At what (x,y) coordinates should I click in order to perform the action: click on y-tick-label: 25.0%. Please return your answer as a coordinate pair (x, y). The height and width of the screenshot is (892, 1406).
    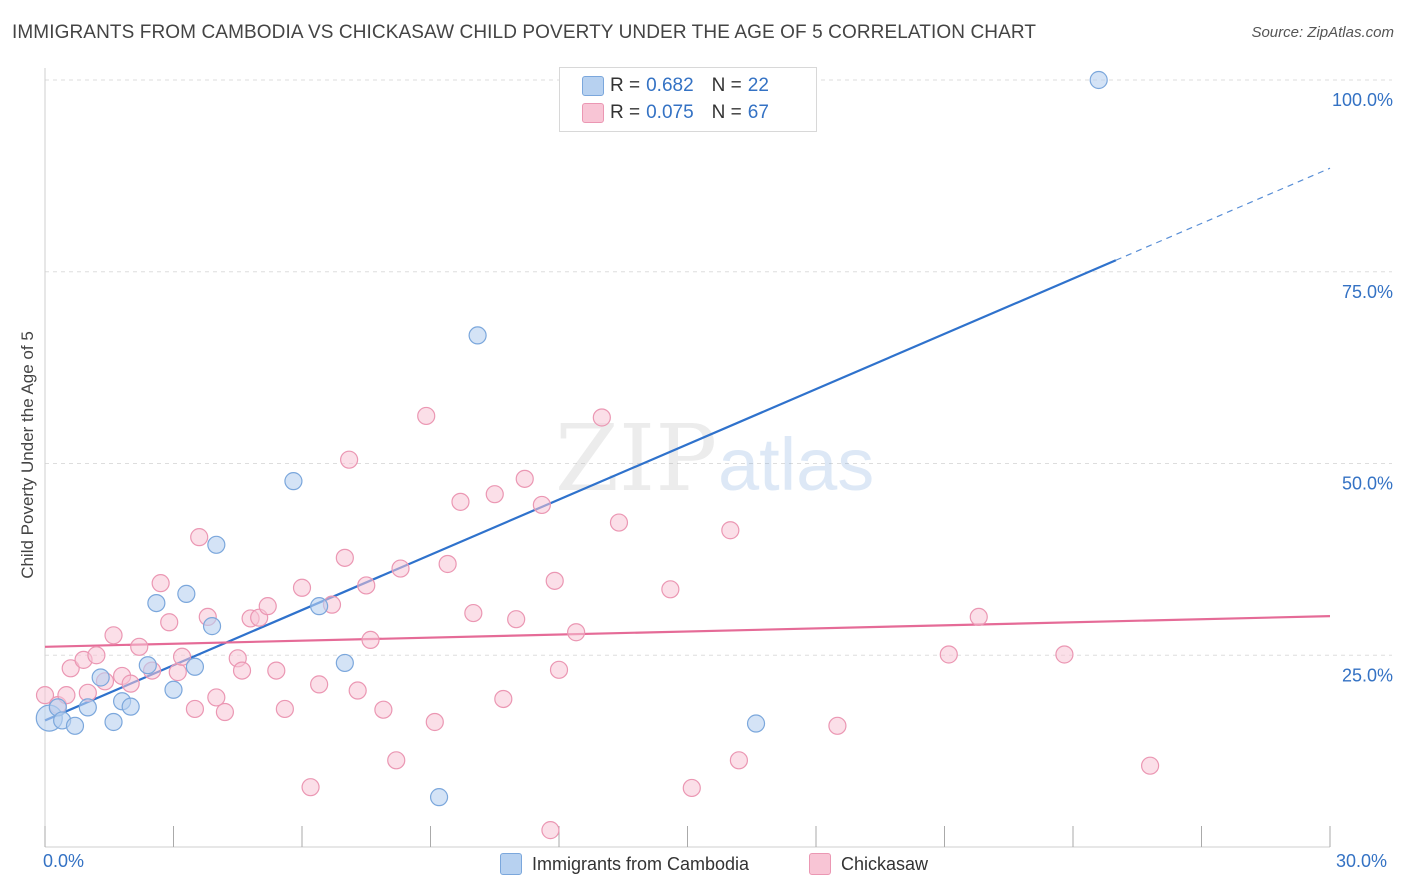
    Looking at the image, I should click on (1367, 675).